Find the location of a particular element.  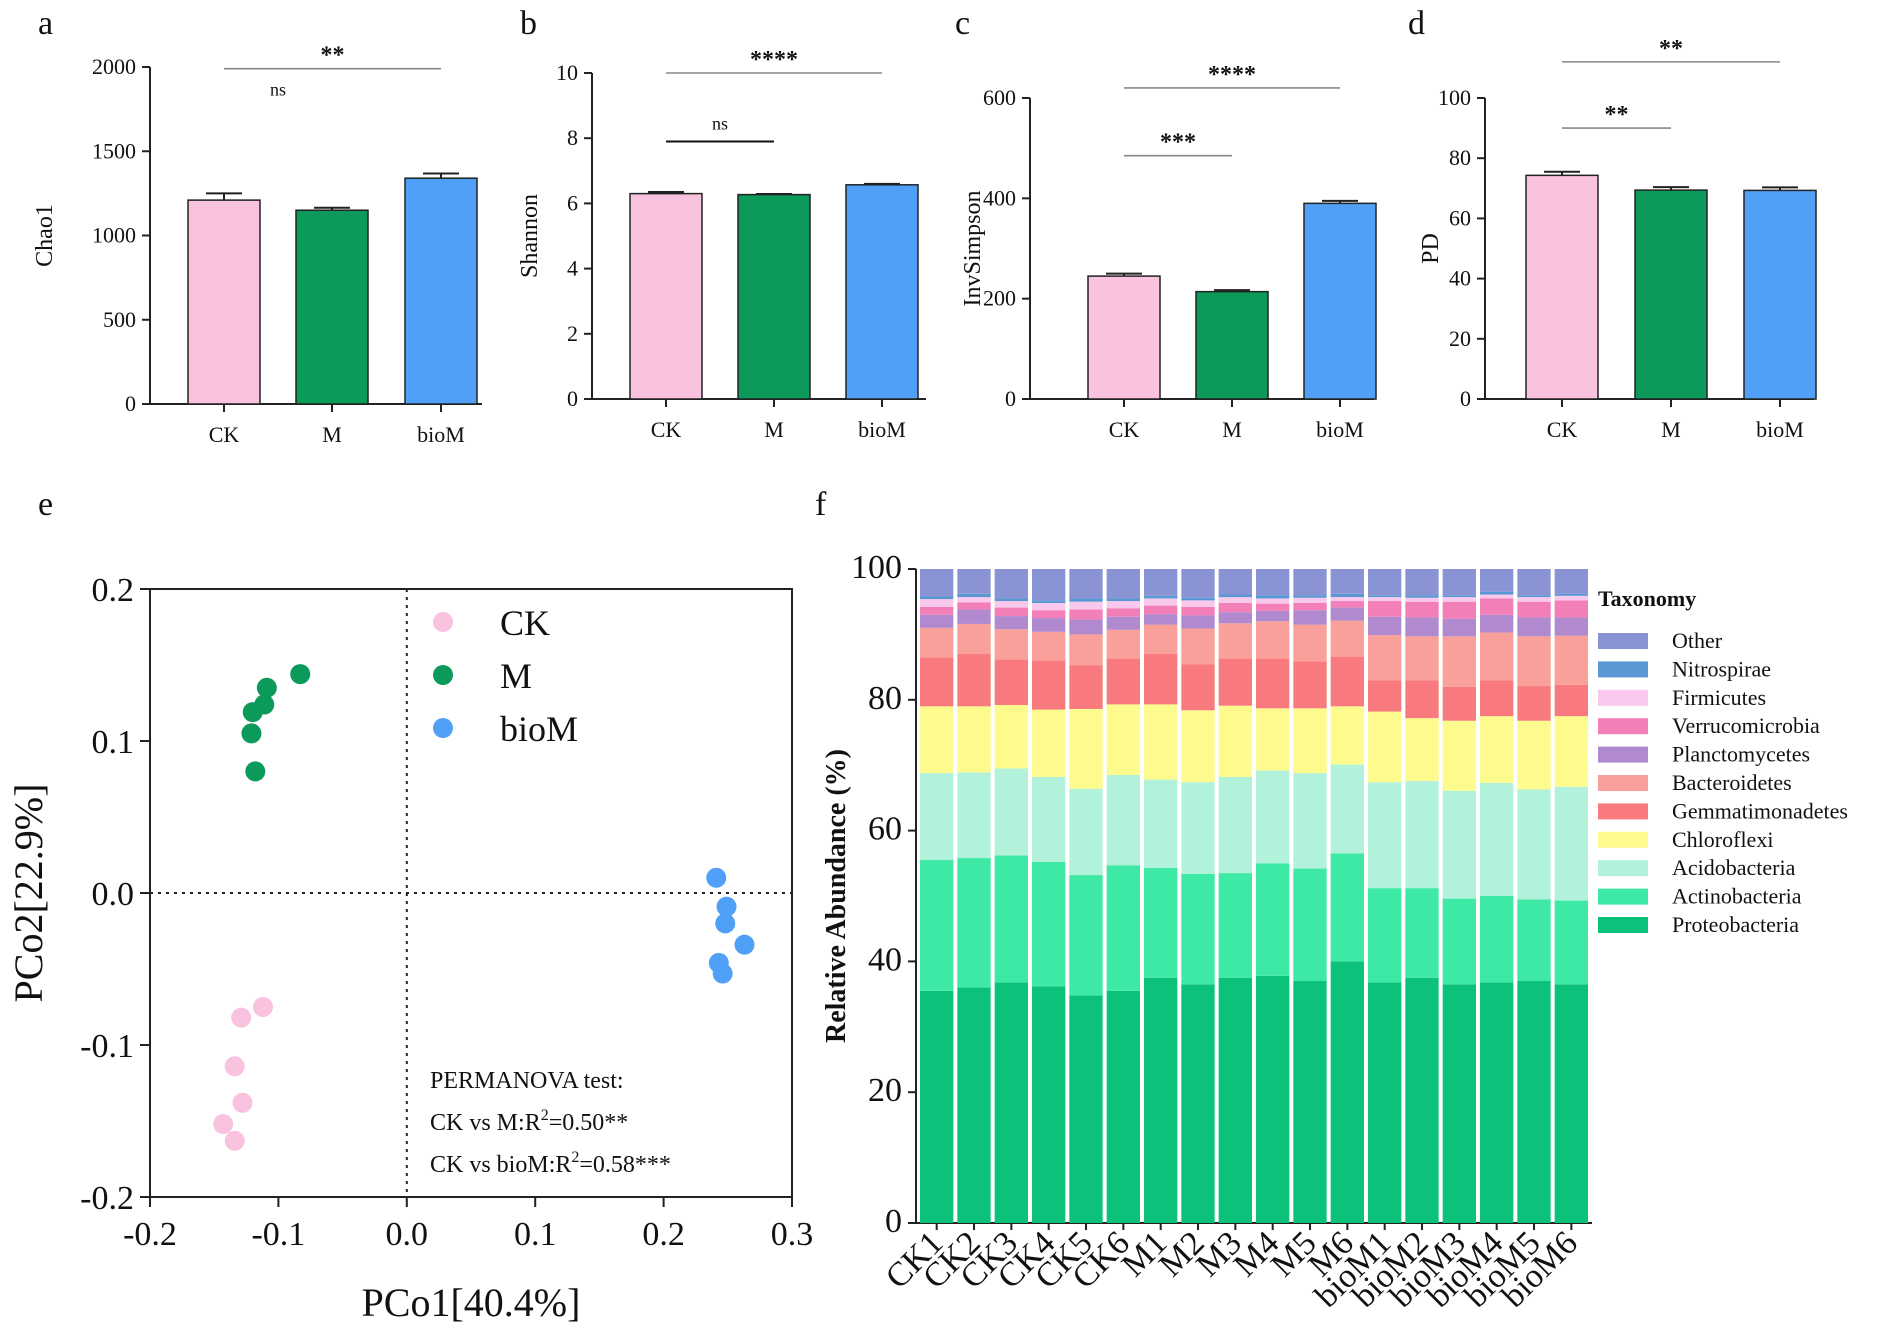

y-tick-label: -0.2 is located at coordinates (107, 1198).